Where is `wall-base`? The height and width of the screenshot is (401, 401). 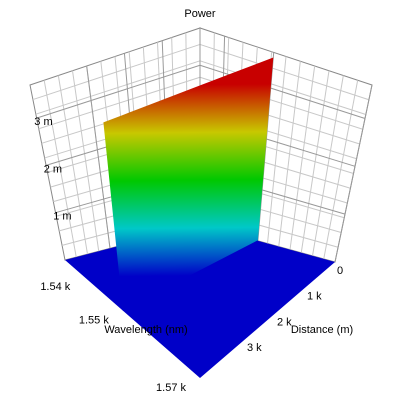
wall-base is located at coordinates (190, 276).